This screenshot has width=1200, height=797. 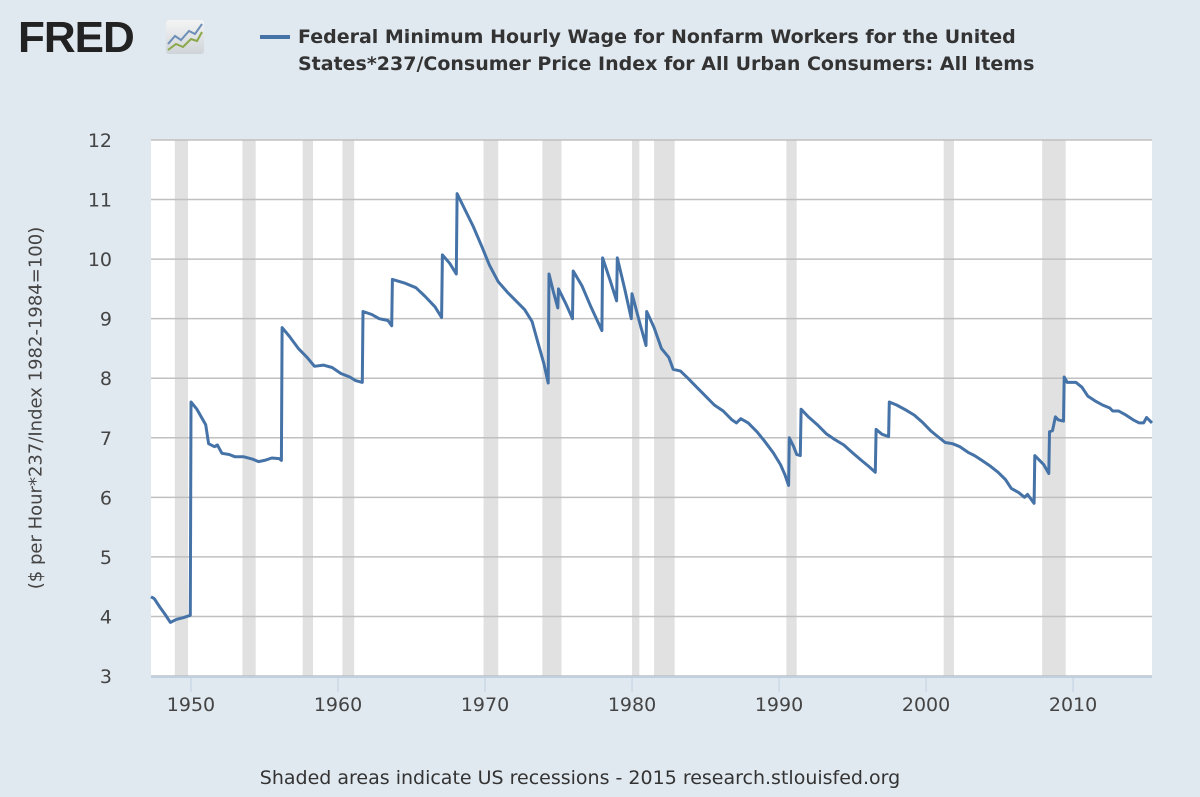 I want to click on y-tick-label: 9, so click(x=106, y=320).